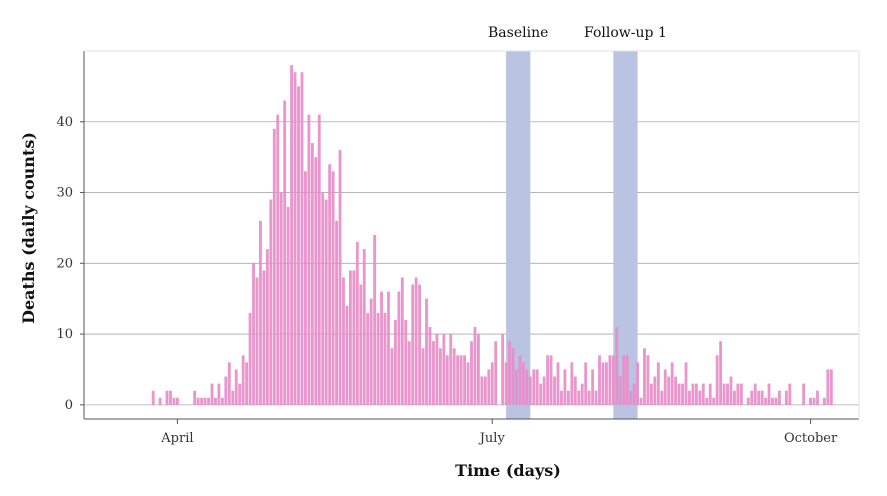  What do you see at coordinates (499, 432) in the screenshot?
I see `x-tick-labels: April July October` at bounding box center [499, 432].